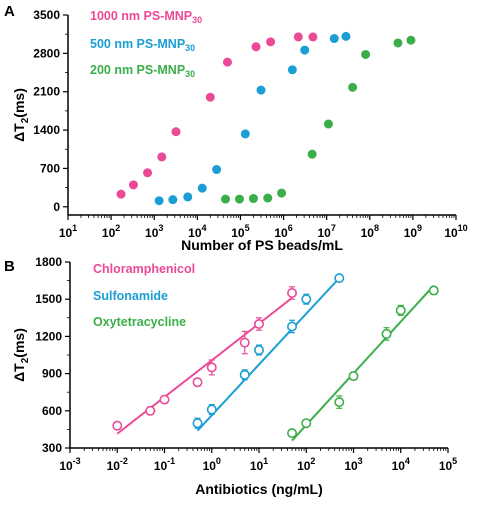 This screenshot has width=480, height=505. I want to click on y-tick-label: 1200, so click(48, 336).